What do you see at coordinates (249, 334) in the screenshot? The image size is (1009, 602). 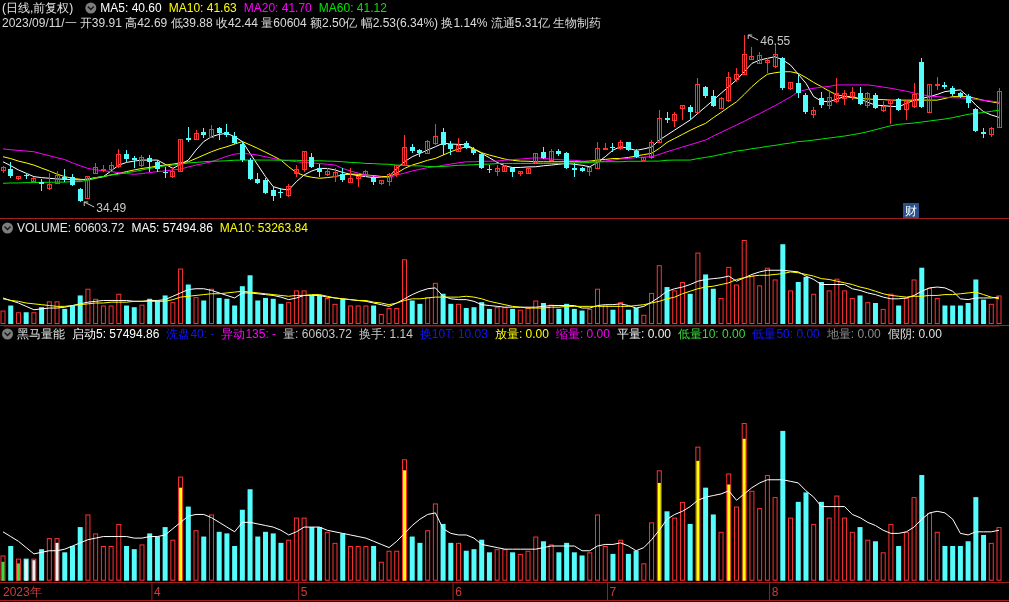 I see `legend-label: 异动135: -` at bounding box center [249, 334].